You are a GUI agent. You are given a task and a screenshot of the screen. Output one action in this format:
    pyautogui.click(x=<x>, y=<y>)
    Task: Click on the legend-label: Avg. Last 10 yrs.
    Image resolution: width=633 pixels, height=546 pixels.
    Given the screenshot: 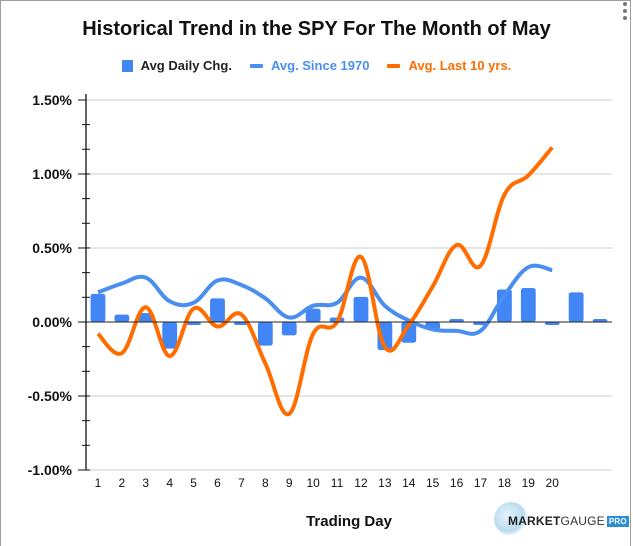 What is the action you would take?
    pyautogui.click(x=460, y=65)
    